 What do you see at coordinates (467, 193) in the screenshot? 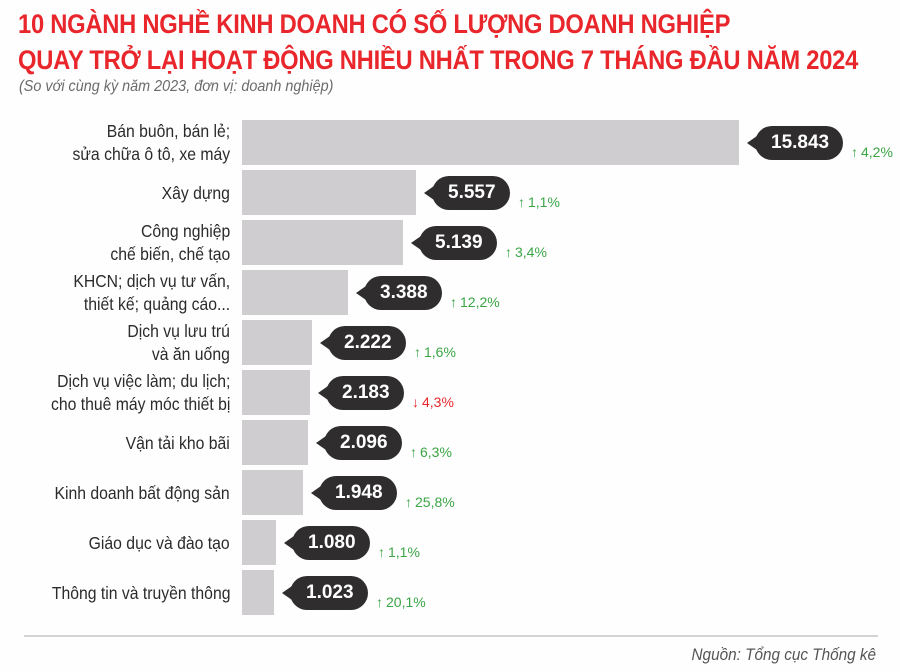
I see `value-callout: 5.557` at bounding box center [467, 193].